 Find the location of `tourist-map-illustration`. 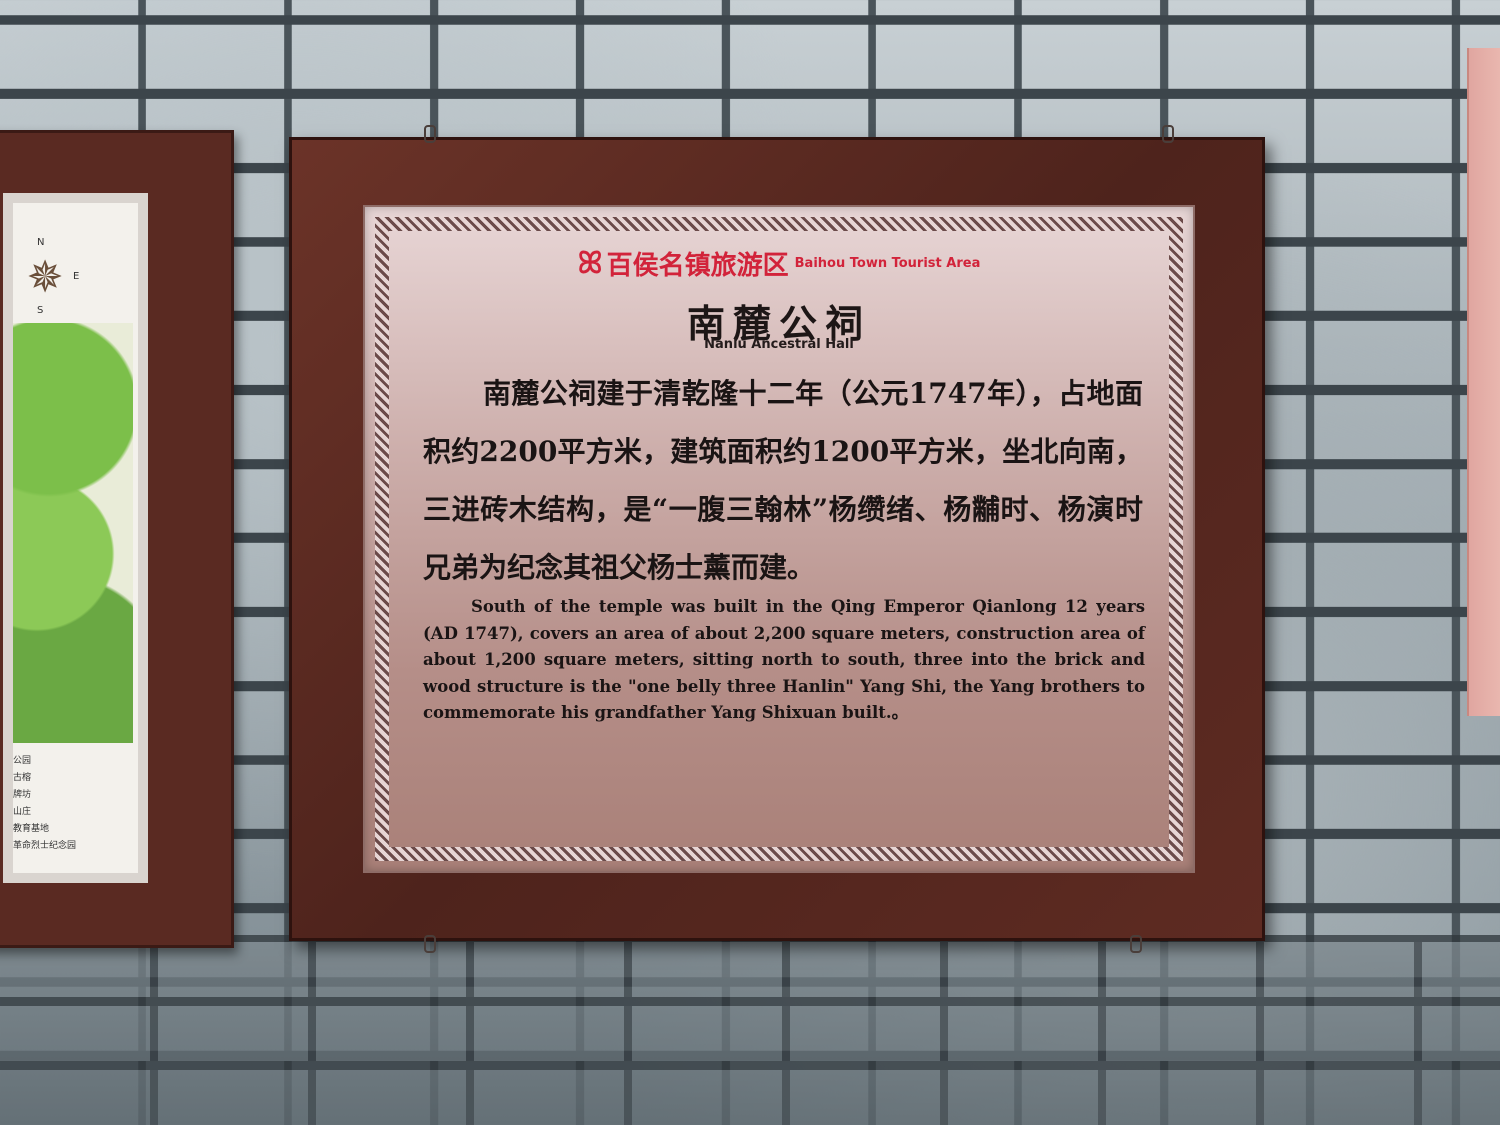

tourist-map-illustration is located at coordinates (73, 533).